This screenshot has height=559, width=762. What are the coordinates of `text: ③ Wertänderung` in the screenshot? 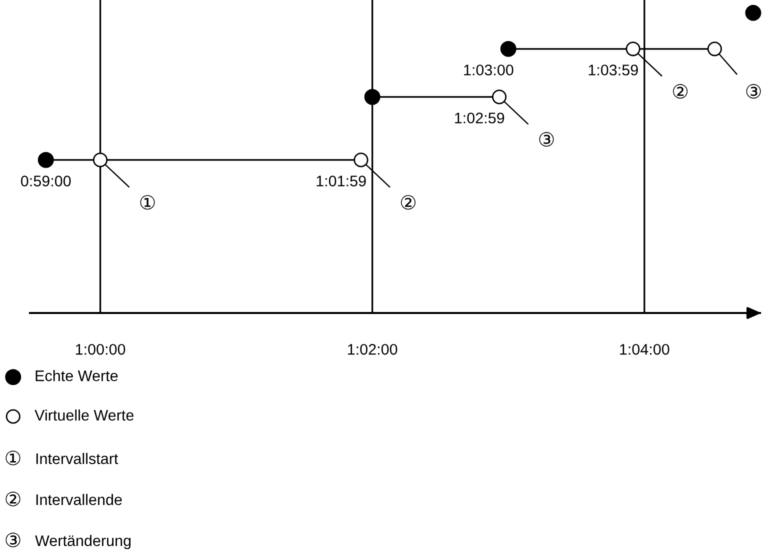 It's located at (68, 541).